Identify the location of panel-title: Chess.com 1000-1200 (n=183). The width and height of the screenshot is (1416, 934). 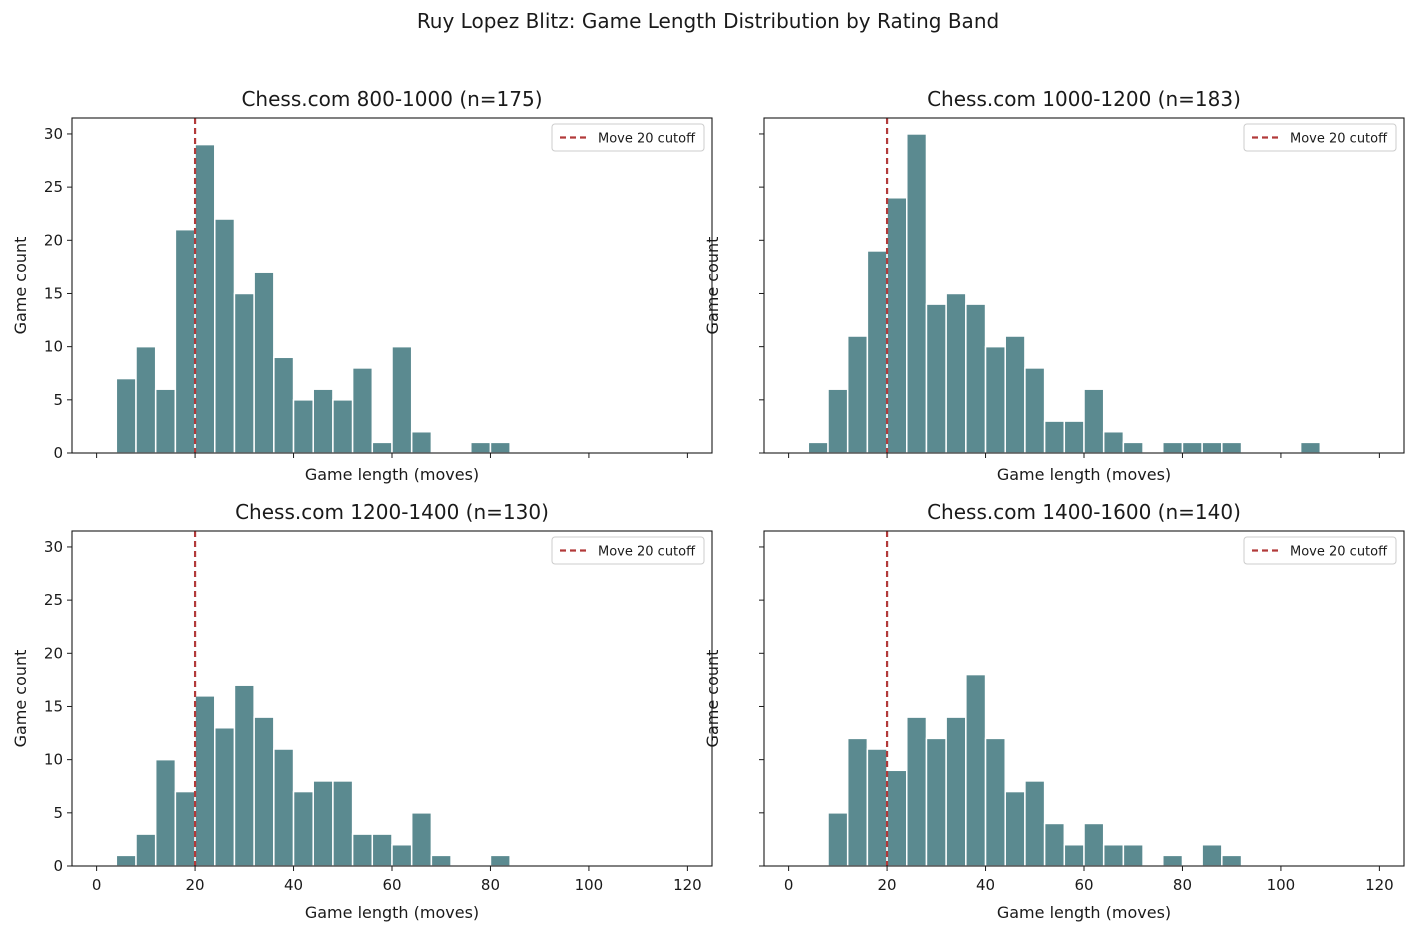
(1084, 99).